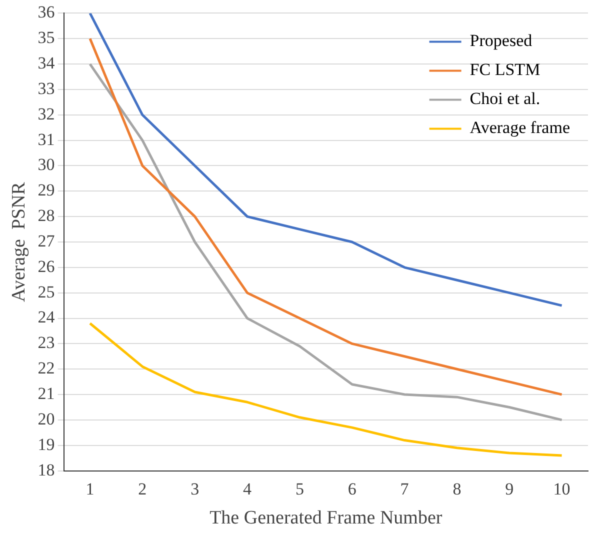 The image size is (600, 538). What do you see at coordinates (326, 518) in the screenshot?
I see `x-axis-title: The Generated Frame Number` at bounding box center [326, 518].